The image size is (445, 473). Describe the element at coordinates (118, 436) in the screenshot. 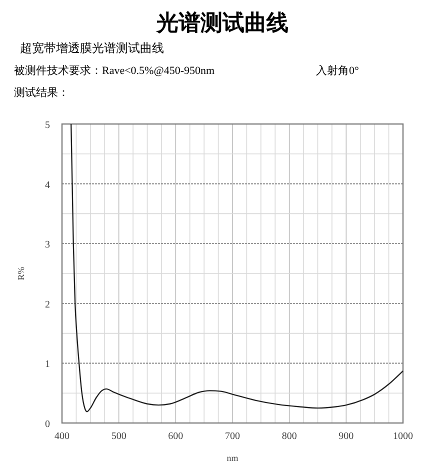

I see `x-tick-label: 500` at that location.